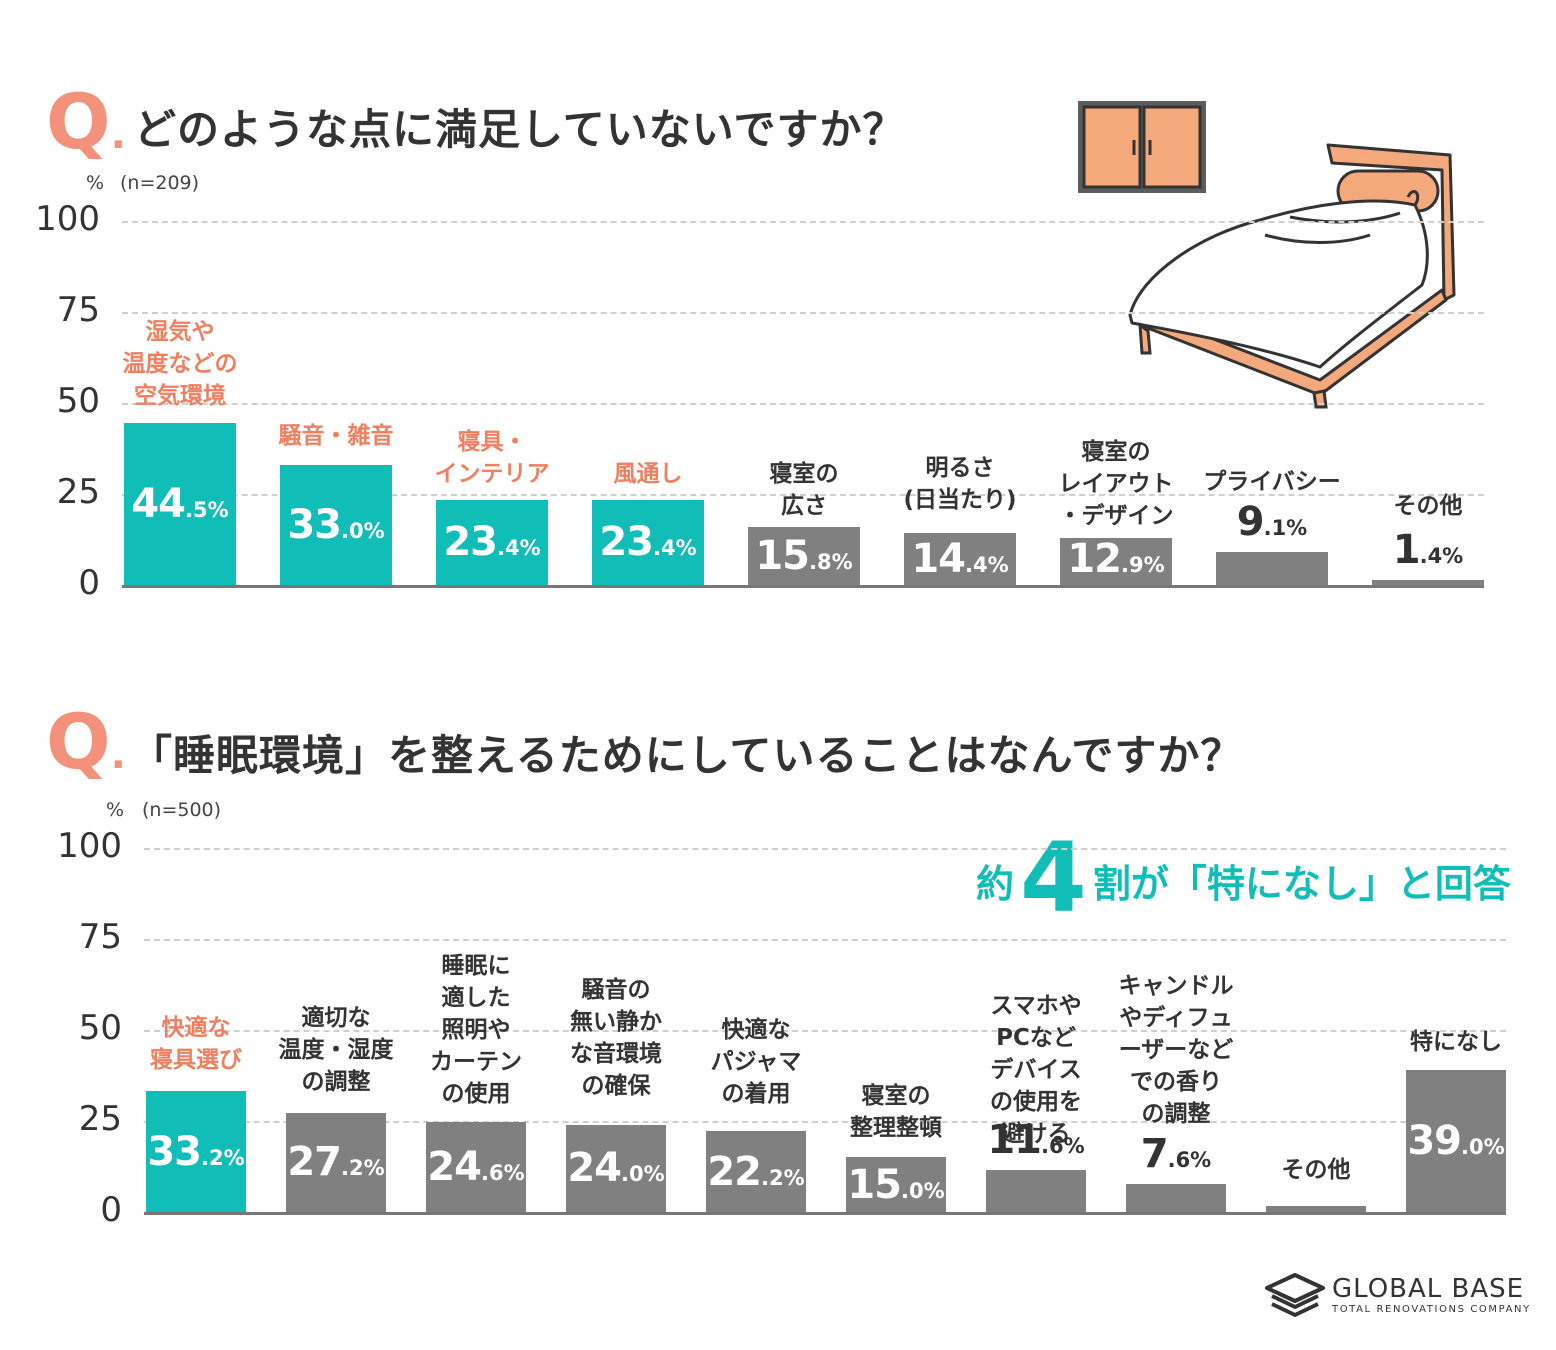 This screenshot has width=1556, height=1350. What do you see at coordinates (78, 492) in the screenshot?
I see `y-tick-label: 25` at bounding box center [78, 492].